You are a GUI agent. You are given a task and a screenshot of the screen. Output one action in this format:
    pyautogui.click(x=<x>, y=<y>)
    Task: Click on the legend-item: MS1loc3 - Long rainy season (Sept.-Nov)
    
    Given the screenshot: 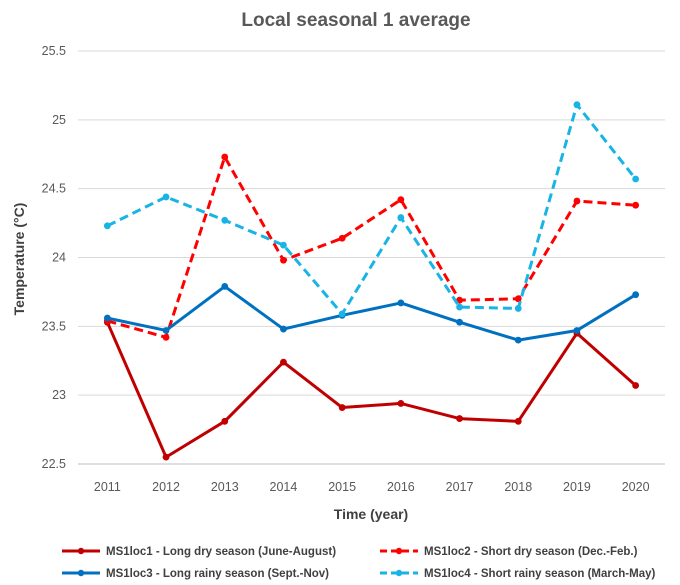 What is the action you would take?
    pyautogui.click(x=195, y=574)
    